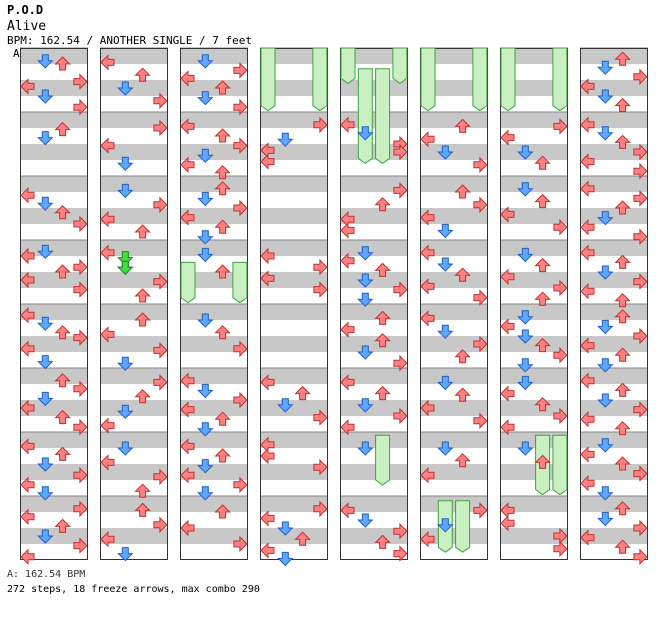 This screenshot has height=620, width=672. I want to click on artist-name: P.O.D, so click(25, 10).